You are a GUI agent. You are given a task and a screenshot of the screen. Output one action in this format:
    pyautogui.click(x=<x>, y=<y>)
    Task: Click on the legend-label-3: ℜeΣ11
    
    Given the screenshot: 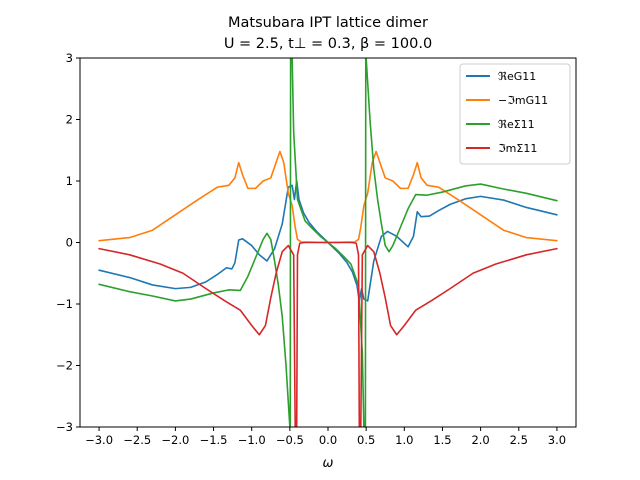 What is the action you would take?
    pyautogui.click(x=516, y=124)
    